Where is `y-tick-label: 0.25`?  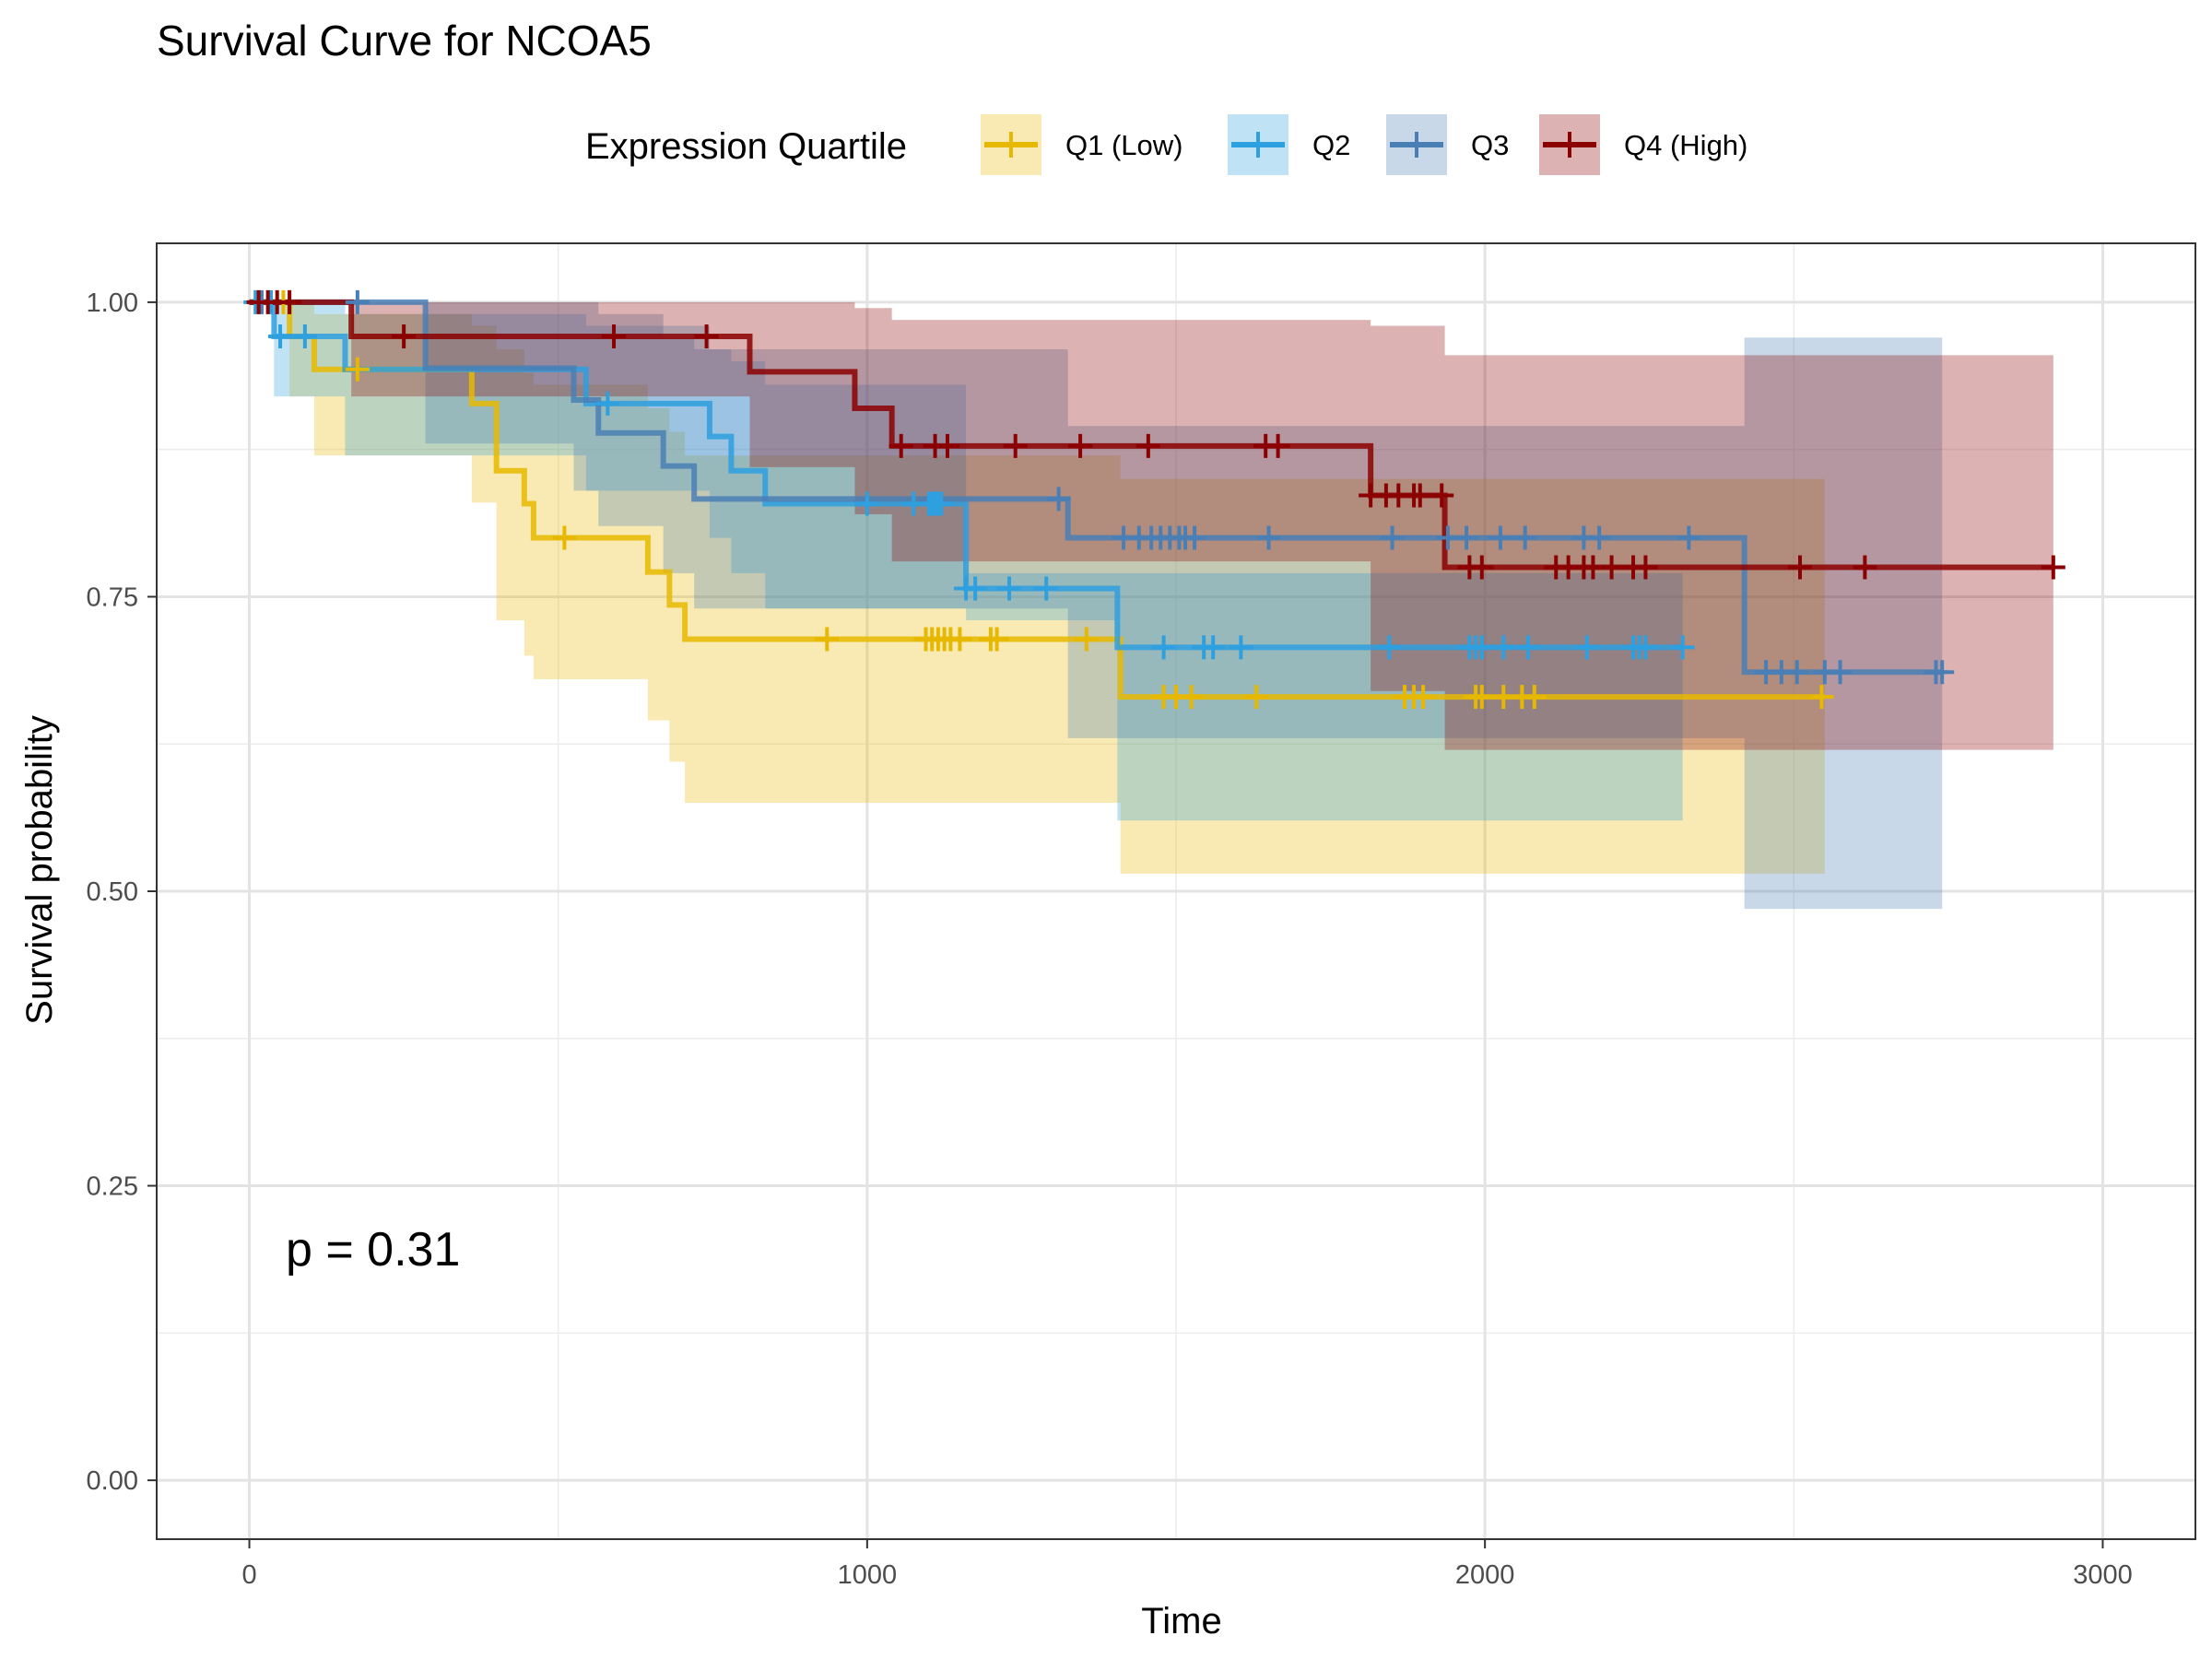
y-tick-label: 0.25 is located at coordinates (112, 1187).